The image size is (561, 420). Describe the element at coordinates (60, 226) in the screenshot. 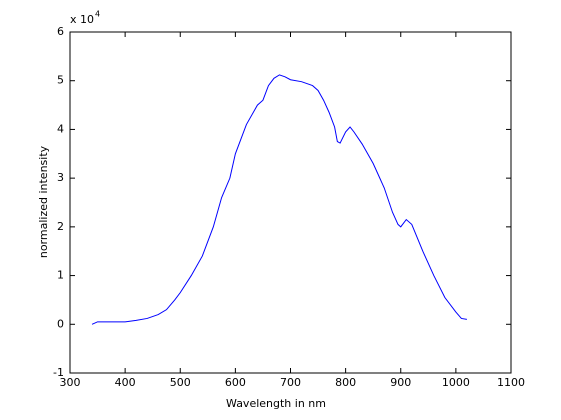

I see `y-tick-label: 2` at that location.